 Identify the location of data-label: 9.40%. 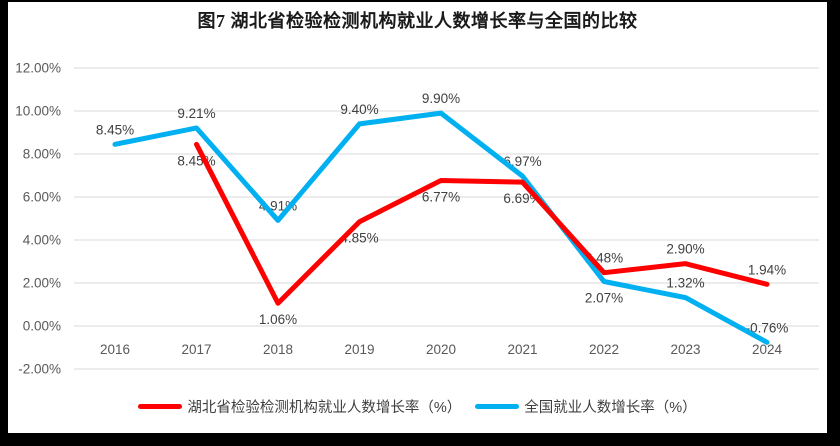
(359, 109).